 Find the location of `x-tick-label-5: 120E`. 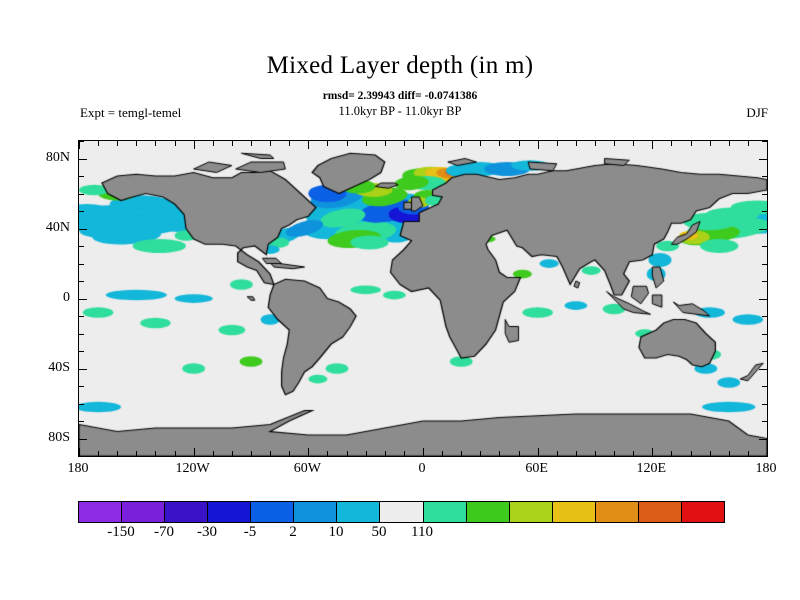

x-tick-label-5: 120E is located at coordinates (651, 468).